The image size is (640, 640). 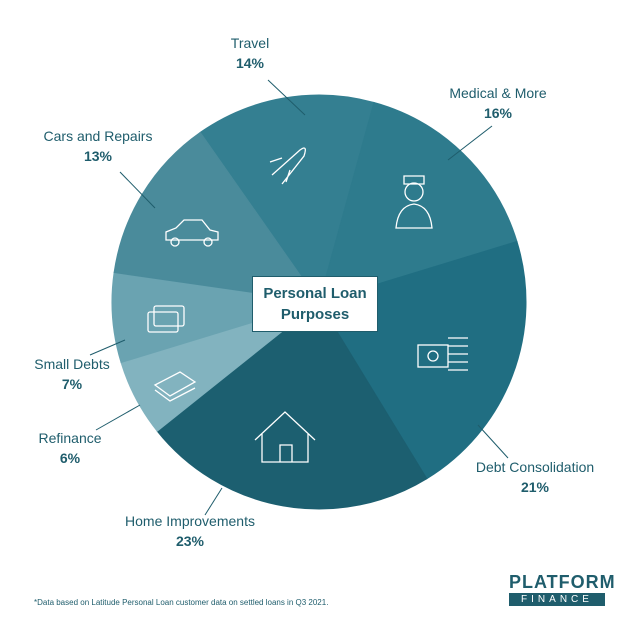 What do you see at coordinates (190, 541) in the screenshot?
I see `value-label: 23%` at bounding box center [190, 541].